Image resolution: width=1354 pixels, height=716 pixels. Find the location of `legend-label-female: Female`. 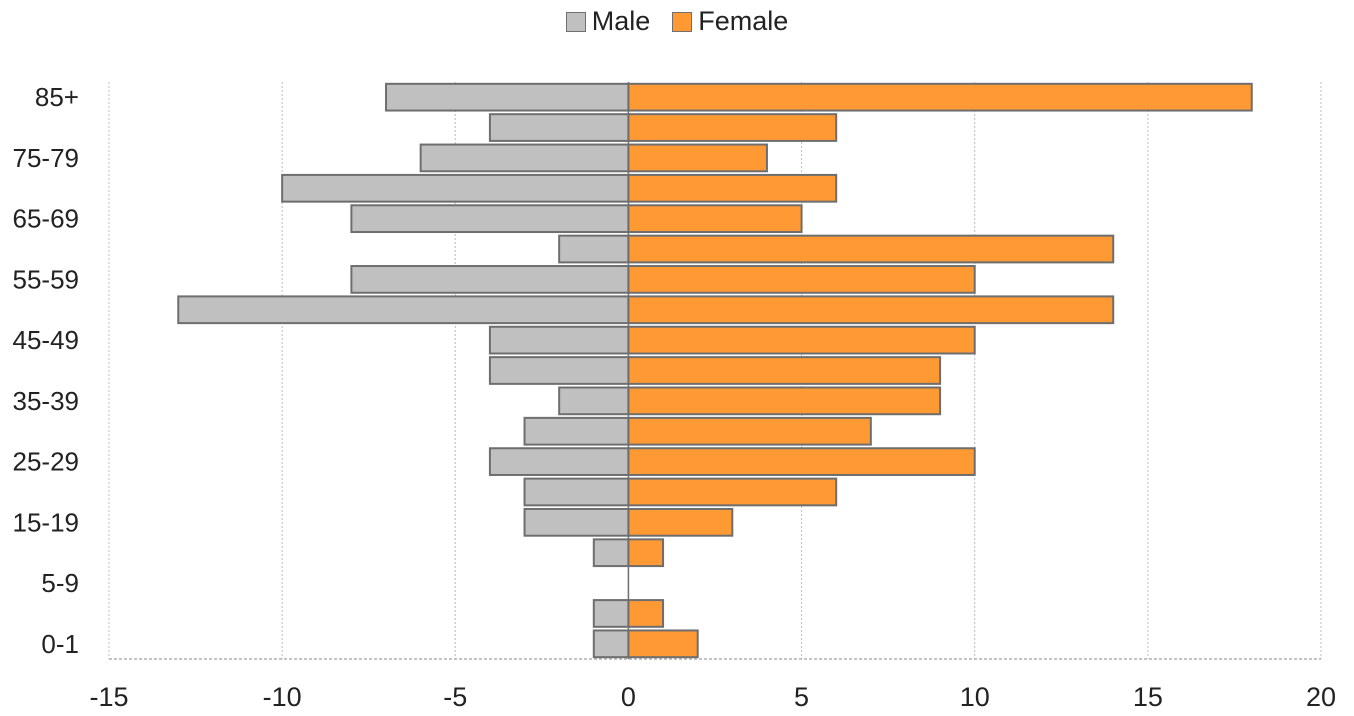

legend-label-female: Female is located at coordinates (743, 21).